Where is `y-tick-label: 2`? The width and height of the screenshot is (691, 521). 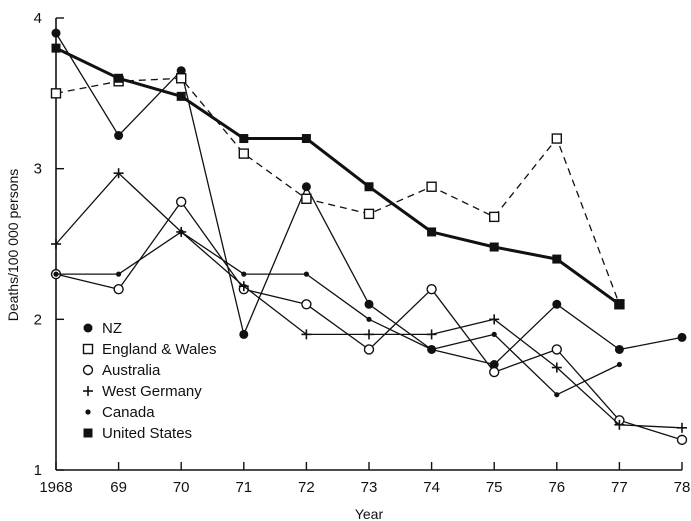 y-tick-label: 2 is located at coordinates (38, 319).